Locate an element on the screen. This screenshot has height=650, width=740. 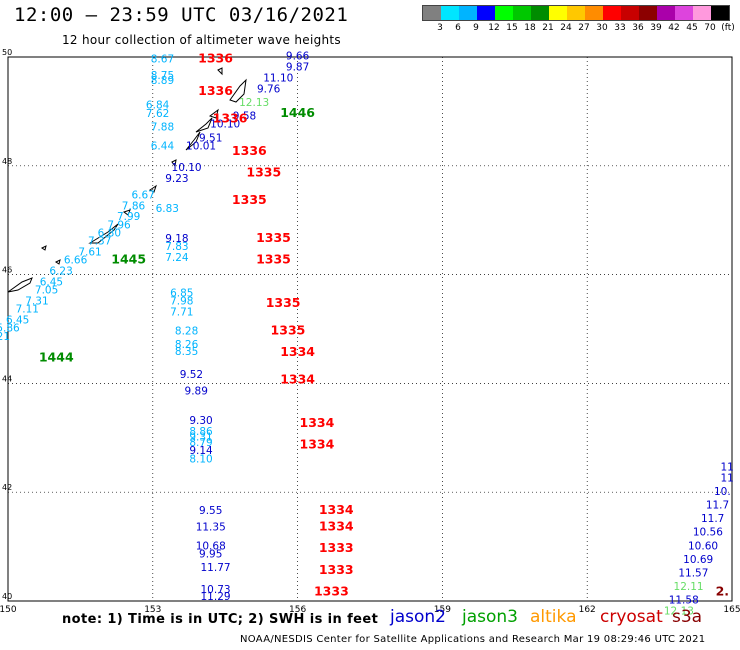
wave-height-value: 10. is located at coordinates (722, 492).